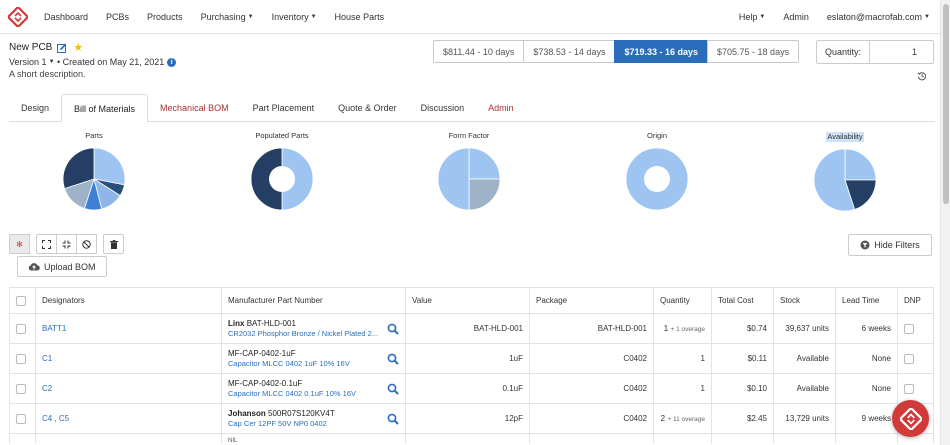 The width and height of the screenshot is (950, 445). What do you see at coordinates (86, 244) in the screenshot?
I see `ban-button` at bounding box center [86, 244].